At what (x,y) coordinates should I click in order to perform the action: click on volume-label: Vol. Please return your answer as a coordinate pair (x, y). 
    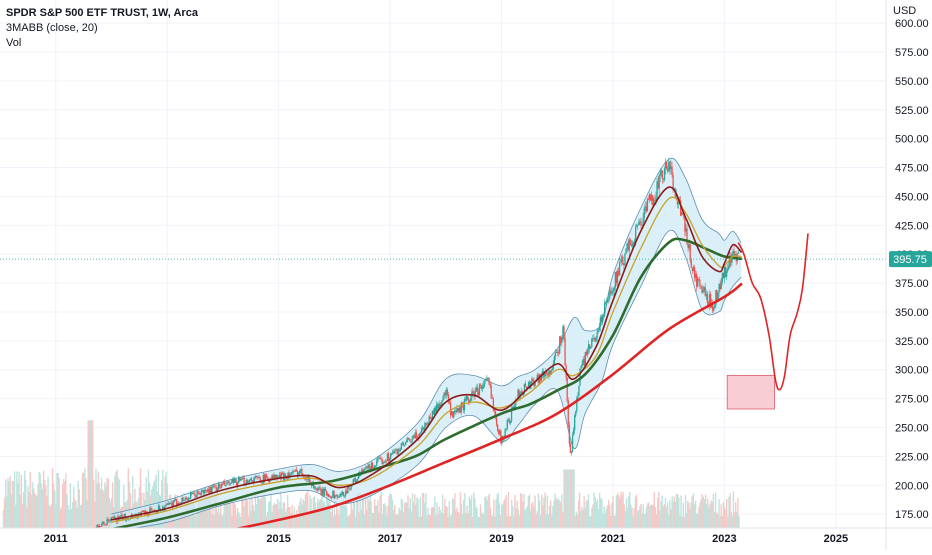
    Looking at the image, I should click on (14, 43).